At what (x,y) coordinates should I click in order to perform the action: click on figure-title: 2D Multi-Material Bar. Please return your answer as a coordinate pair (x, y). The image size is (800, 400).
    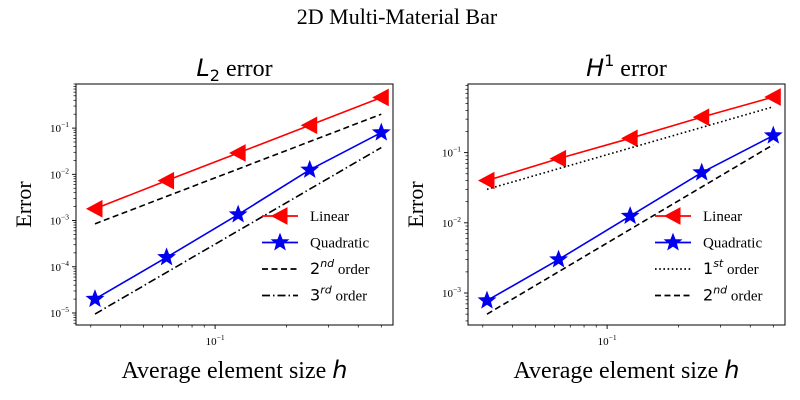
    Looking at the image, I should click on (397, 16).